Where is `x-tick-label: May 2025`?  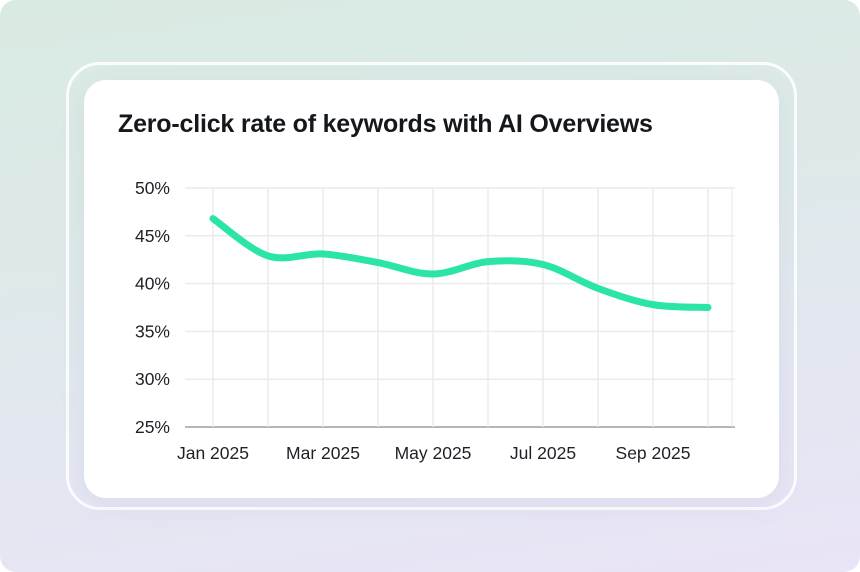
x-tick-label: May 2025 is located at coordinates (433, 453).